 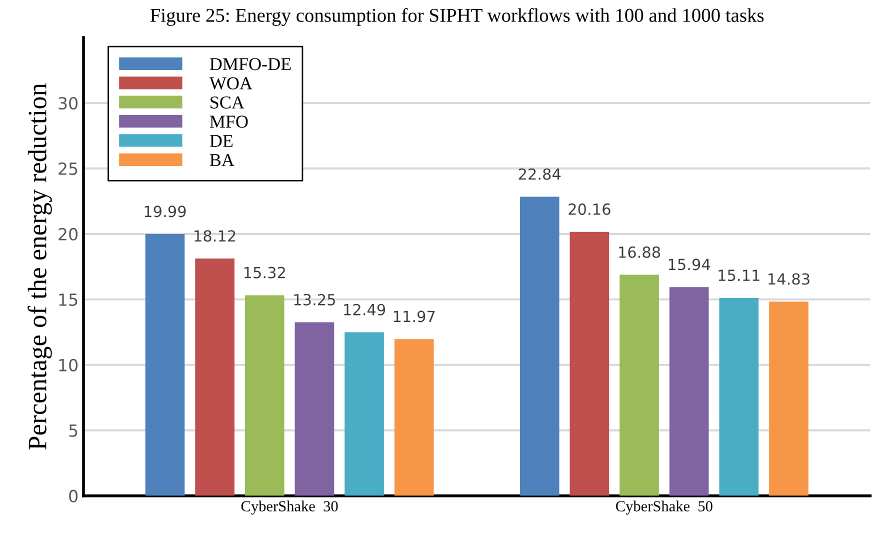 What do you see at coordinates (664, 507) in the screenshot?
I see `x-tick-label: CyberShake 50` at bounding box center [664, 507].